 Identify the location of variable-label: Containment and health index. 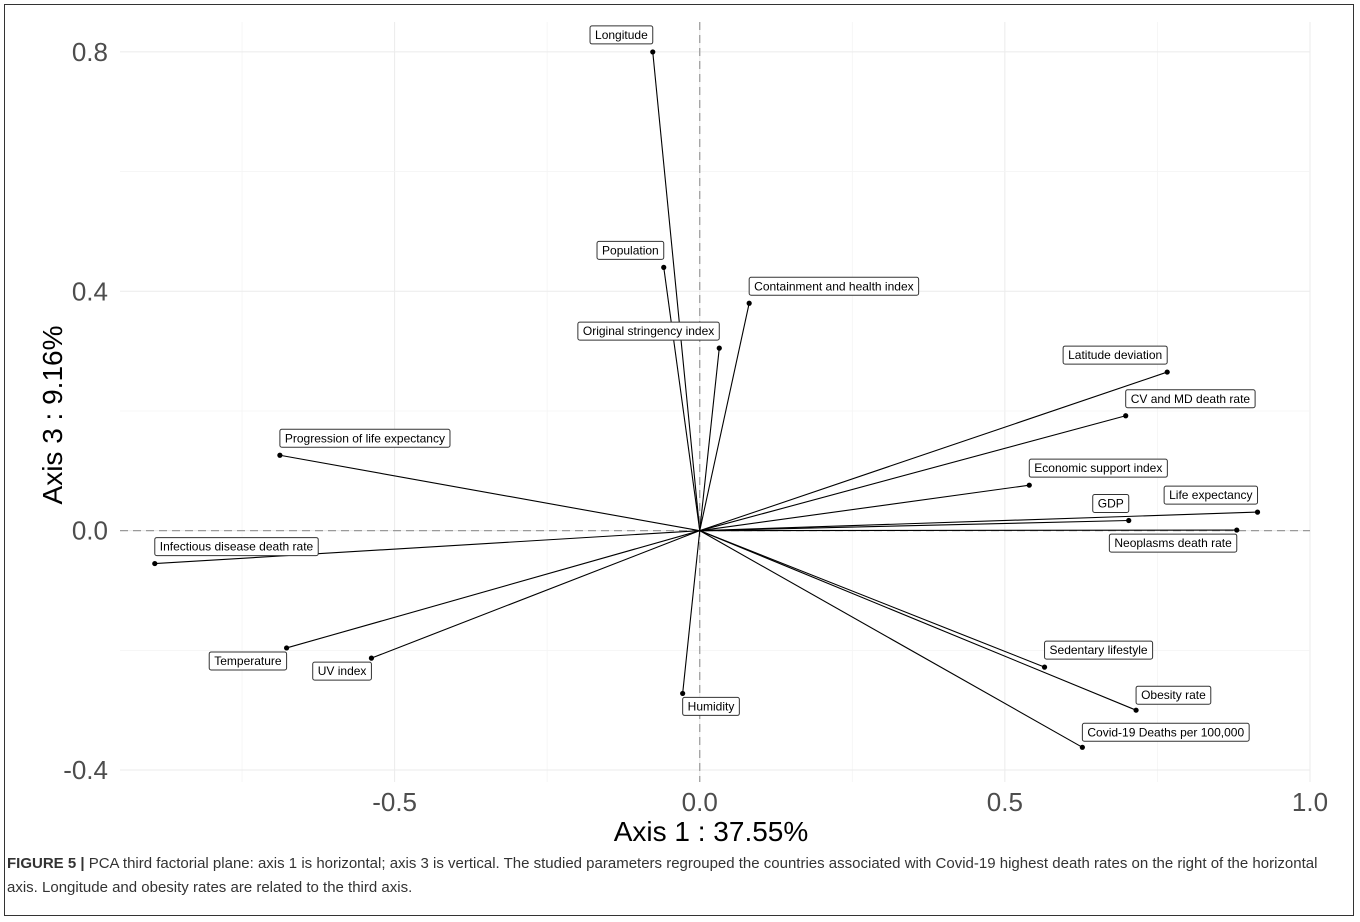
(834, 286).